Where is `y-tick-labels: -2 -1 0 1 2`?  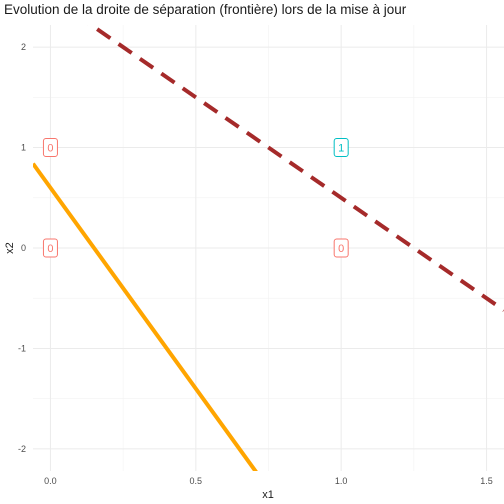
y-tick-labels: -2 -1 0 1 2 is located at coordinates (22, 248).